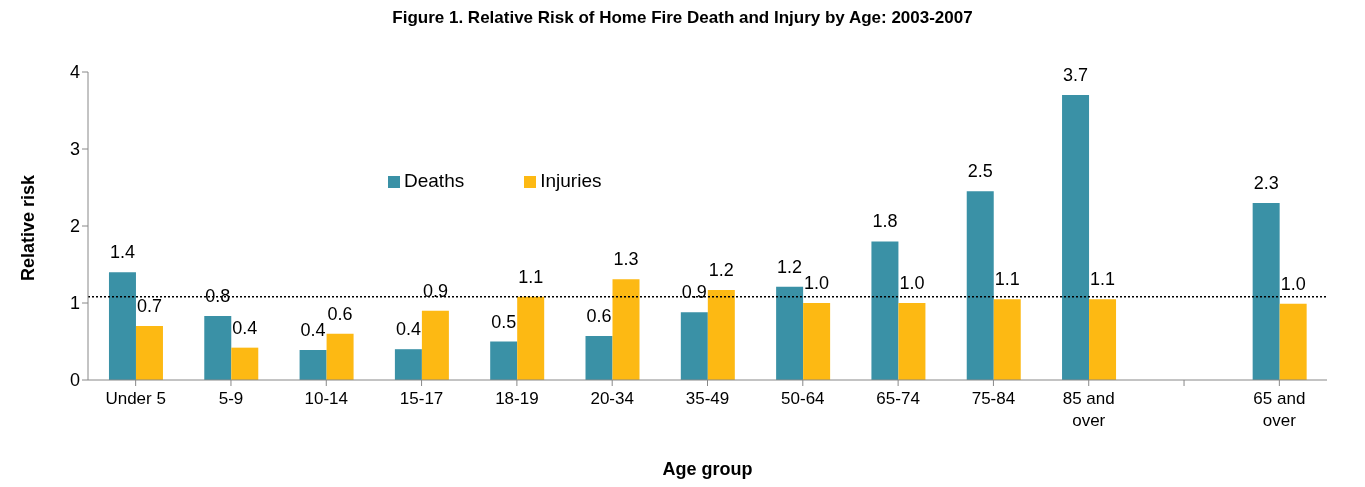 Image resolution: width=1365 pixels, height=487 pixels. I want to click on data-label: 0.5, so click(504, 321).